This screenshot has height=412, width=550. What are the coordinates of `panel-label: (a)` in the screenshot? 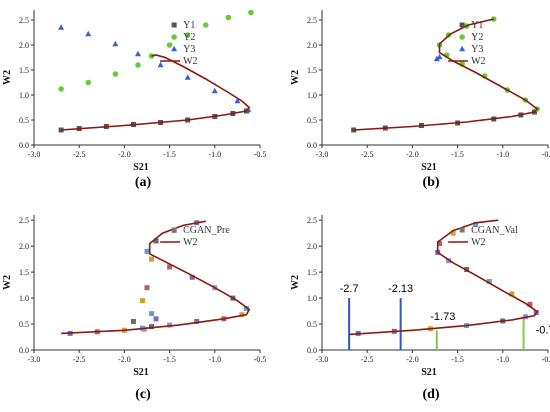 It's located at (143, 182).